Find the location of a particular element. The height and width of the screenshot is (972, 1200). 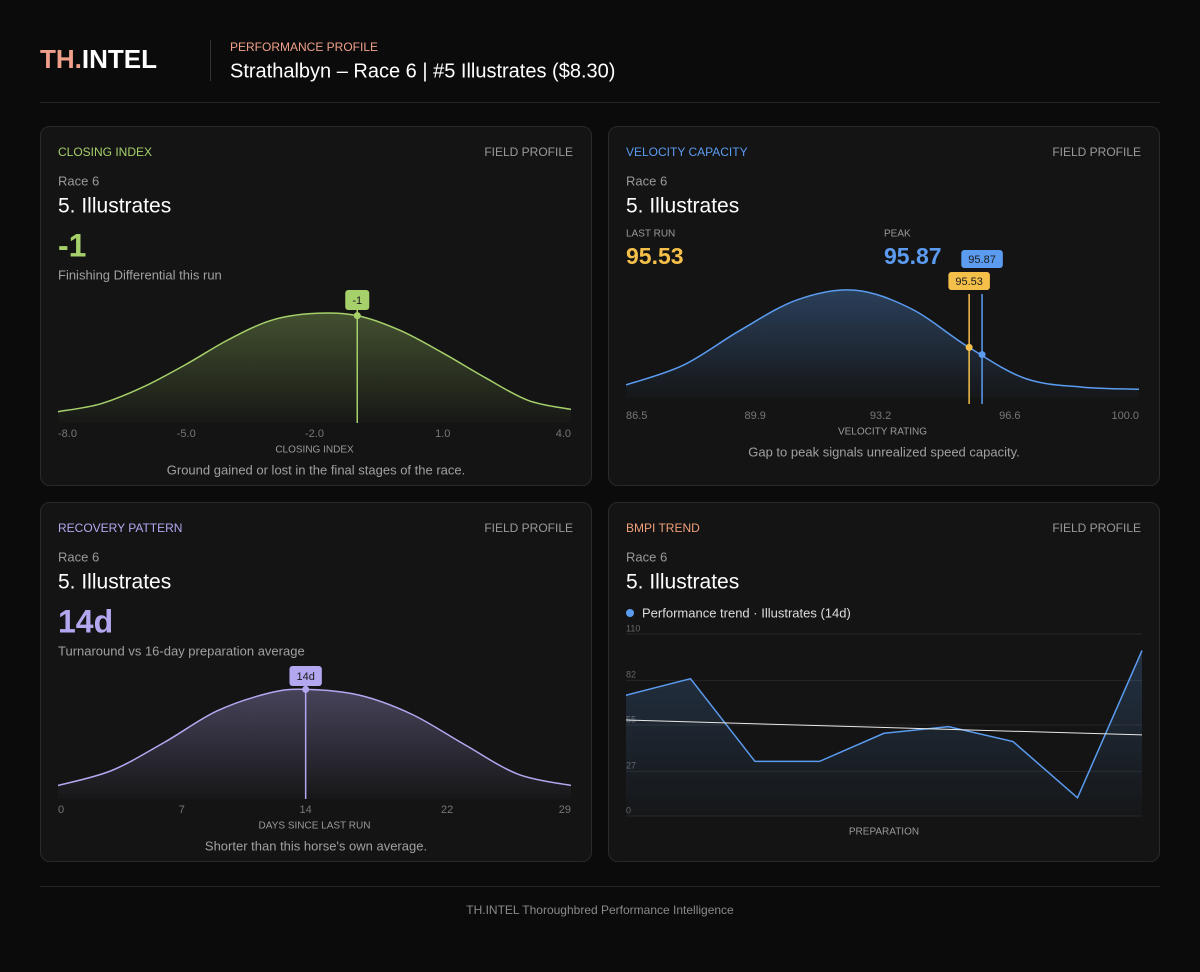

x-axis-label: DAYS SINCE LAST RUN is located at coordinates (315, 826).